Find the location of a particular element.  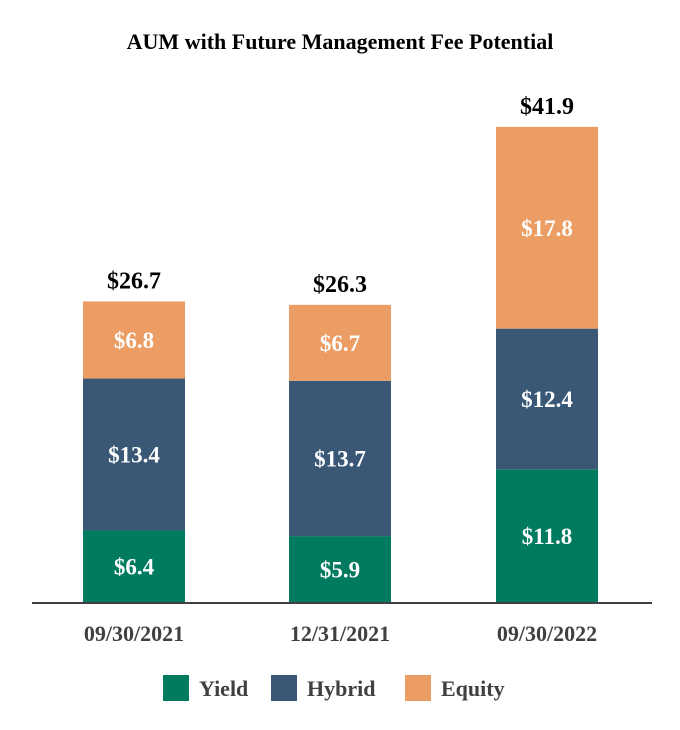

legend-swatch-equity is located at coordinates (418, 688).